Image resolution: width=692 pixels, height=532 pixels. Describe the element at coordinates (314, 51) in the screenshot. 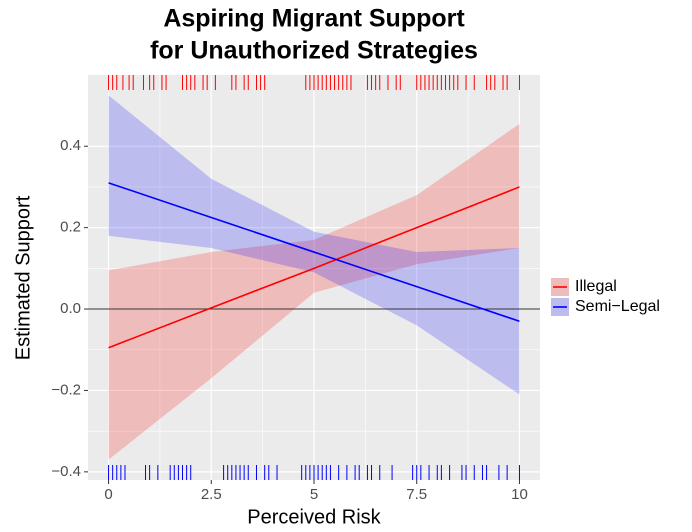

I see `chart-title: for Unauthorized Strategies` at that location.